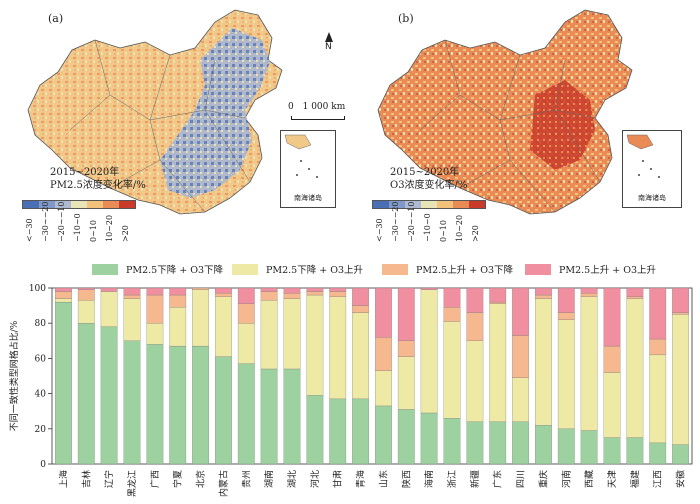 This screenshot has height=504, width=700. What do you see at coordinates (223, 410) in the screenshot?
I see `bar-内蒙古-s0` at bounding box center [223, 410].